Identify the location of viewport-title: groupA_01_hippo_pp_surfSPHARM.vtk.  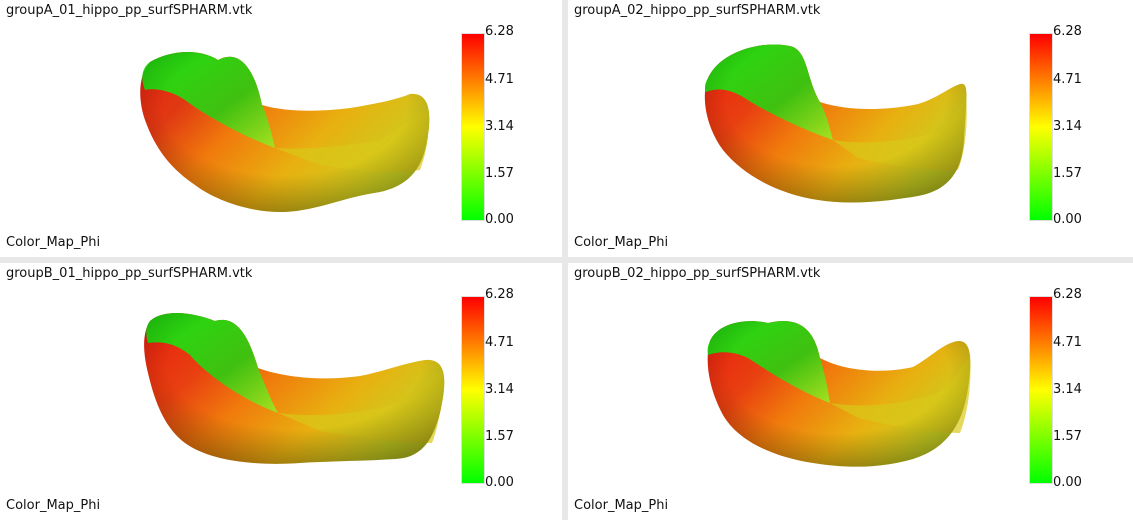
(129, 10).